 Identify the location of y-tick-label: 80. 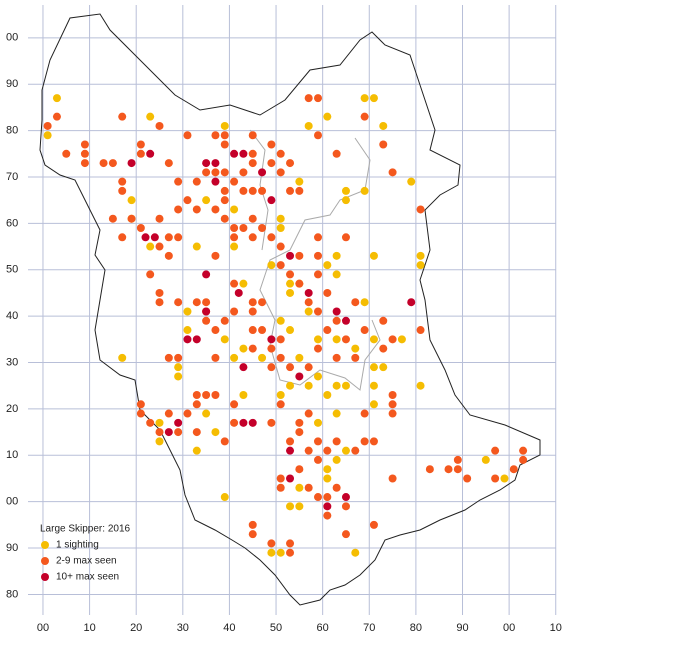
(12, 594).